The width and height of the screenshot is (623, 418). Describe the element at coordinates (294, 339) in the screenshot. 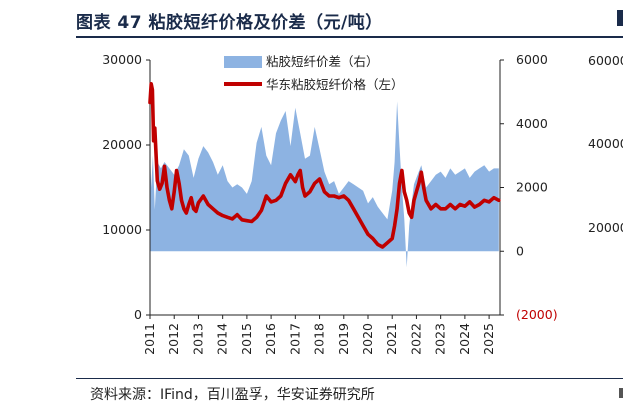

I see `x-axis-tick-label: 2017` at that location.